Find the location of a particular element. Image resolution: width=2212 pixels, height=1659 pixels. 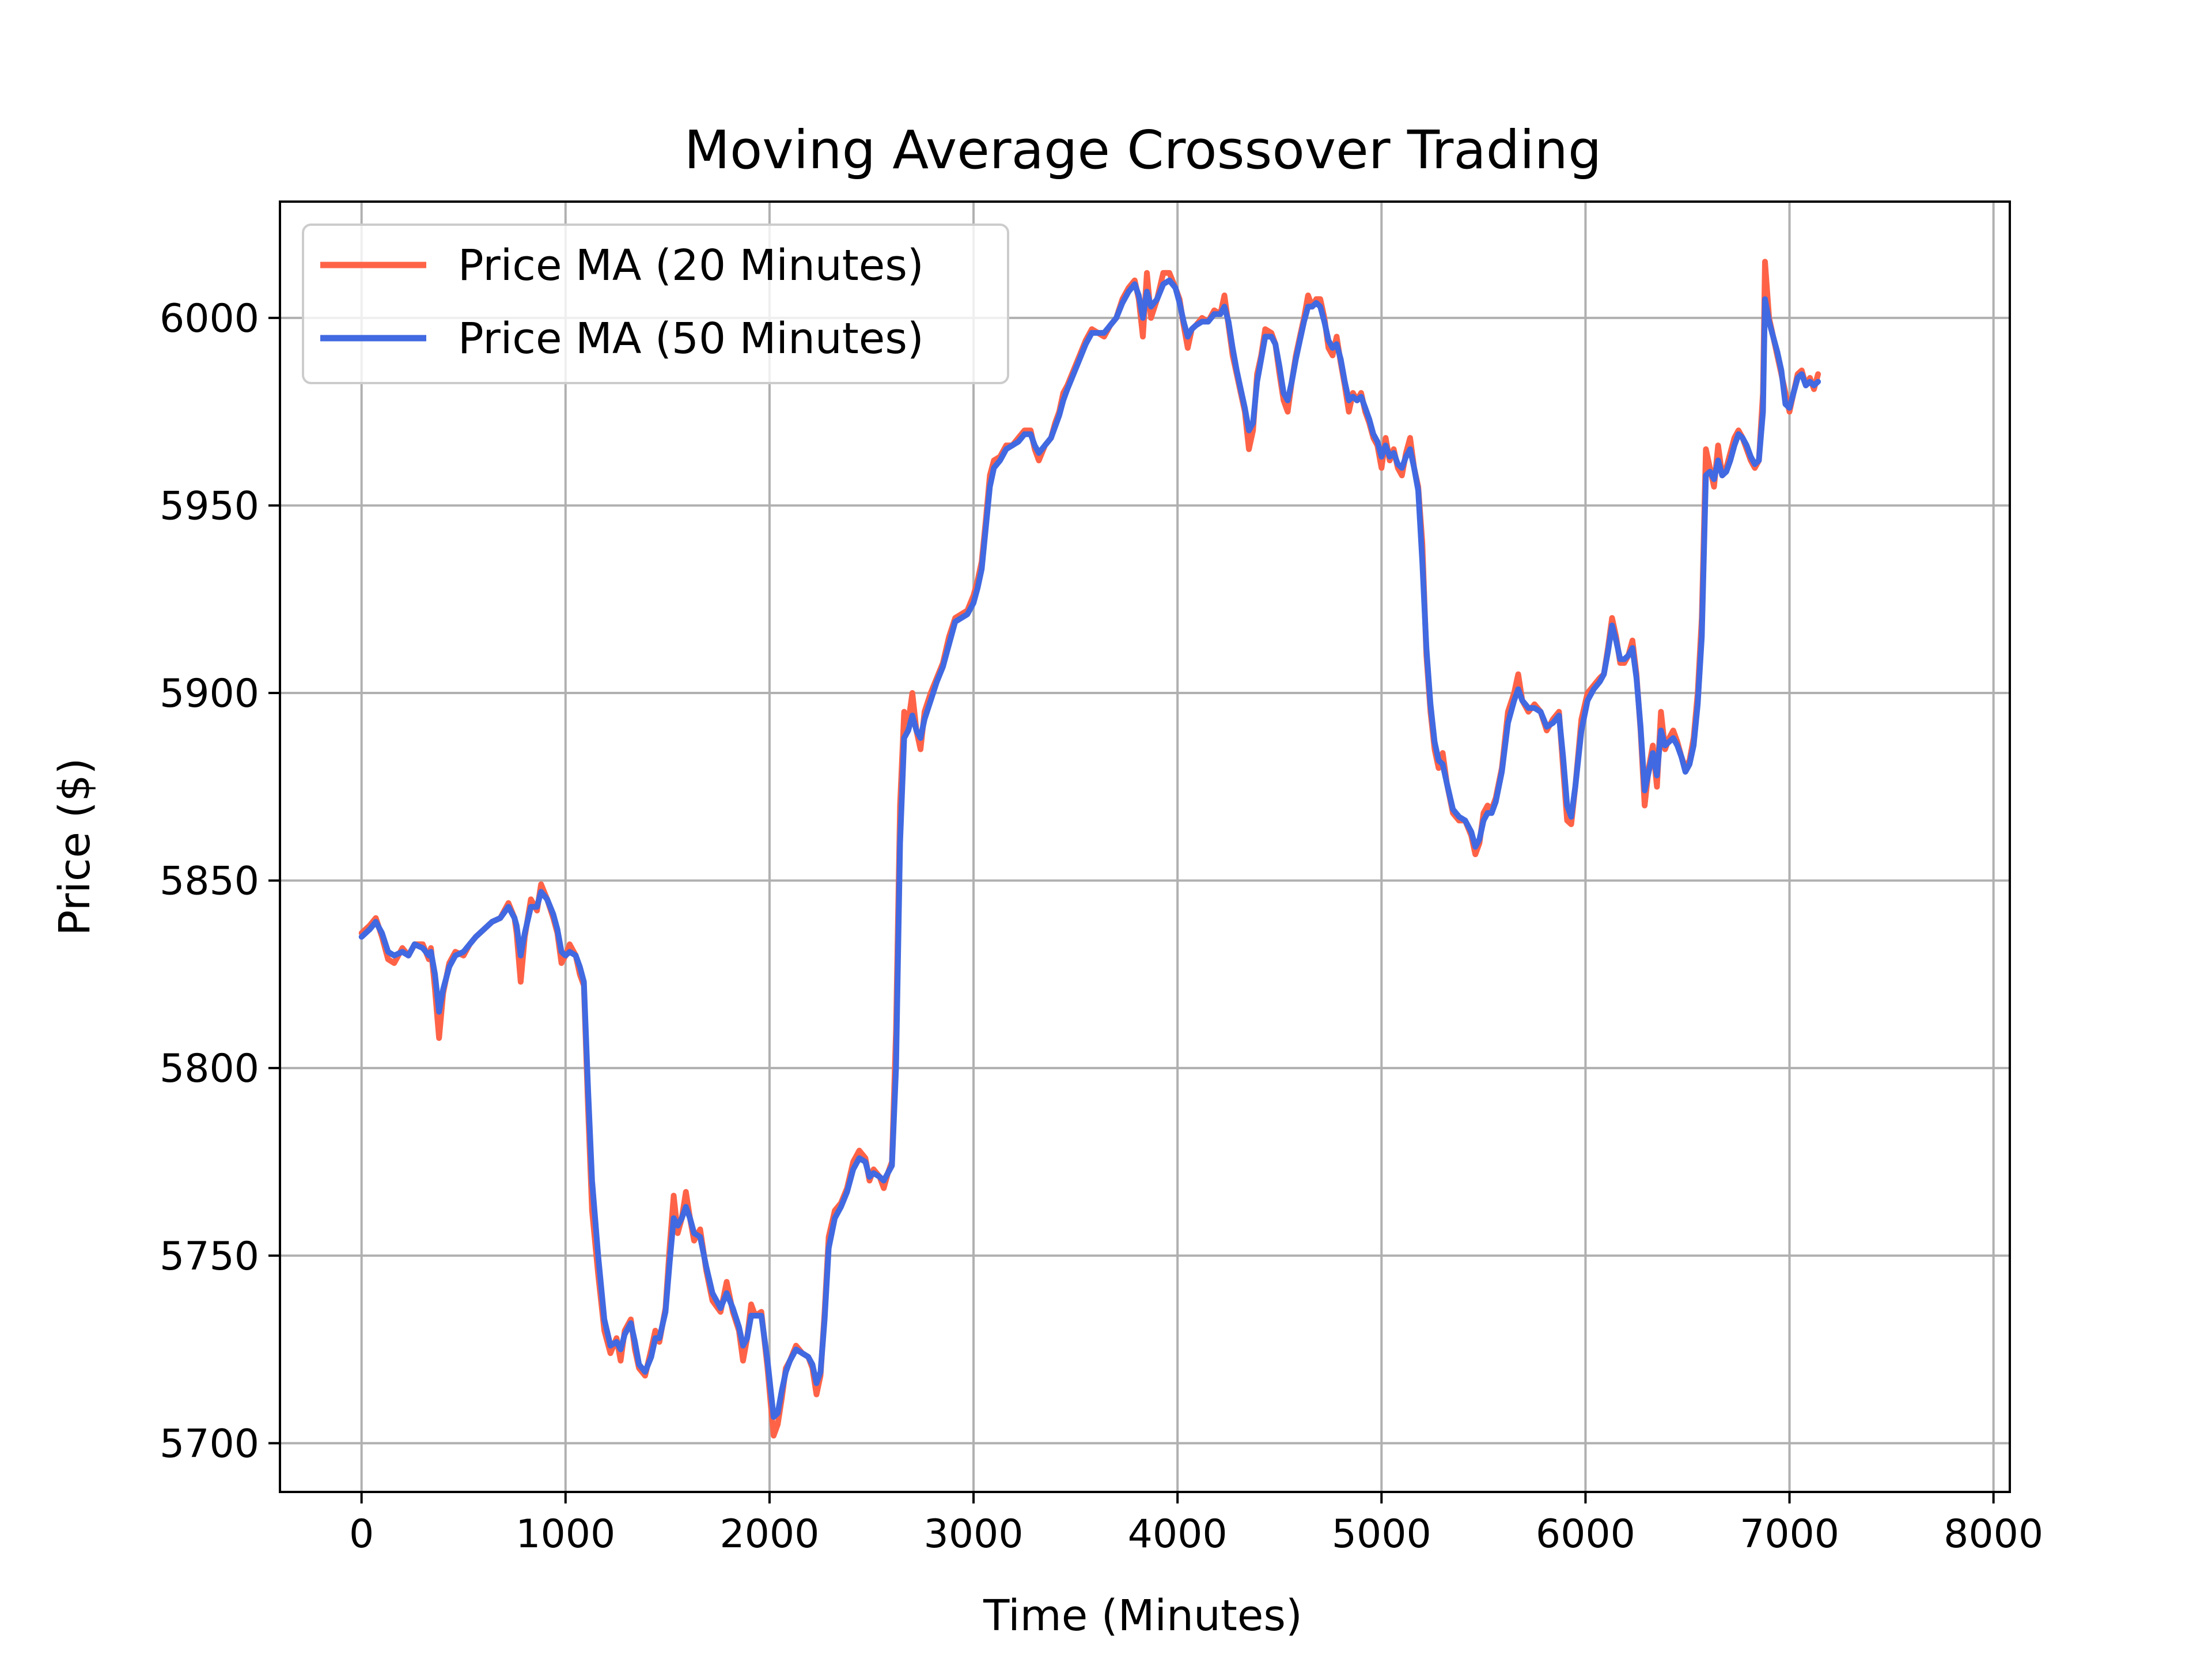

y-axis-ticks: 5700 5750 5800 5850 5900 5950 6000 is located at coordinates (220, 881).